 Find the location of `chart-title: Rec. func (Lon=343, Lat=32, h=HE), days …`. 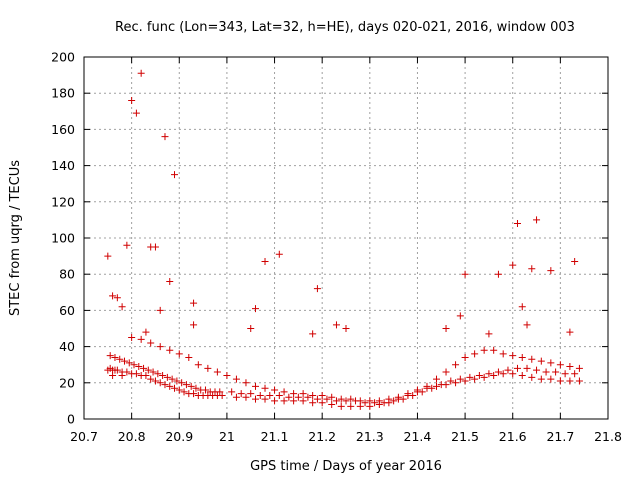

chart-title: Rec. func (Lon=343, Lat=32, h=HE), days … is located at coordinates (345, 27).